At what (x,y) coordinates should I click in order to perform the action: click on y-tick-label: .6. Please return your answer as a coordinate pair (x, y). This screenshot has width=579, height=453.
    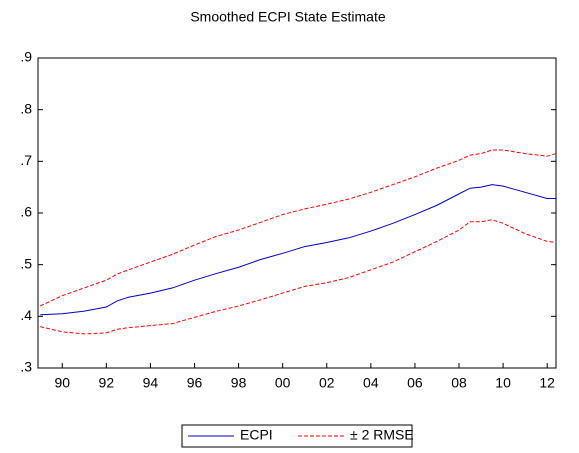
    Looking at the image, I should click on (26, 212).